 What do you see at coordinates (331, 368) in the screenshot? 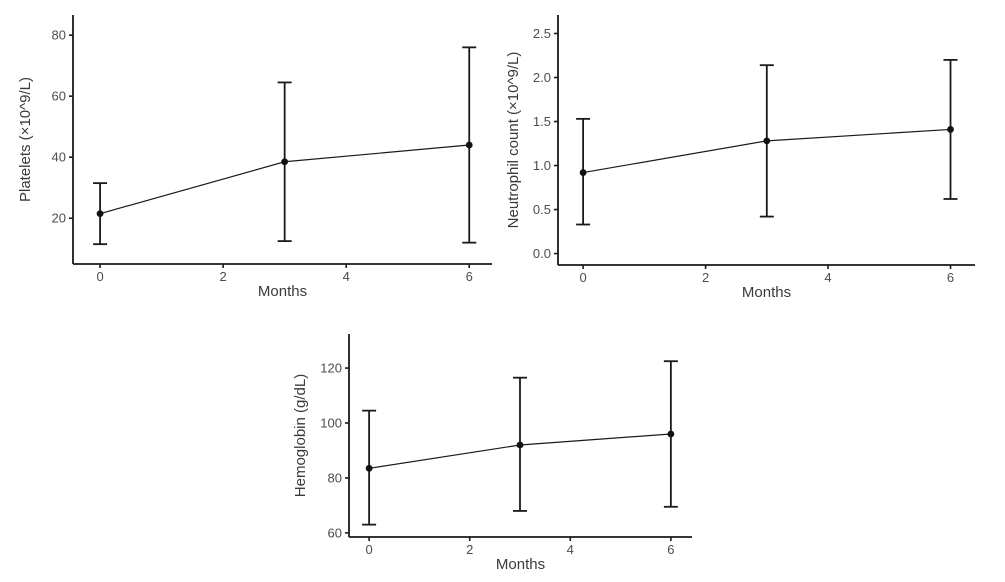
I see `y-tick-label: 120` at bounding box center [331, 368].